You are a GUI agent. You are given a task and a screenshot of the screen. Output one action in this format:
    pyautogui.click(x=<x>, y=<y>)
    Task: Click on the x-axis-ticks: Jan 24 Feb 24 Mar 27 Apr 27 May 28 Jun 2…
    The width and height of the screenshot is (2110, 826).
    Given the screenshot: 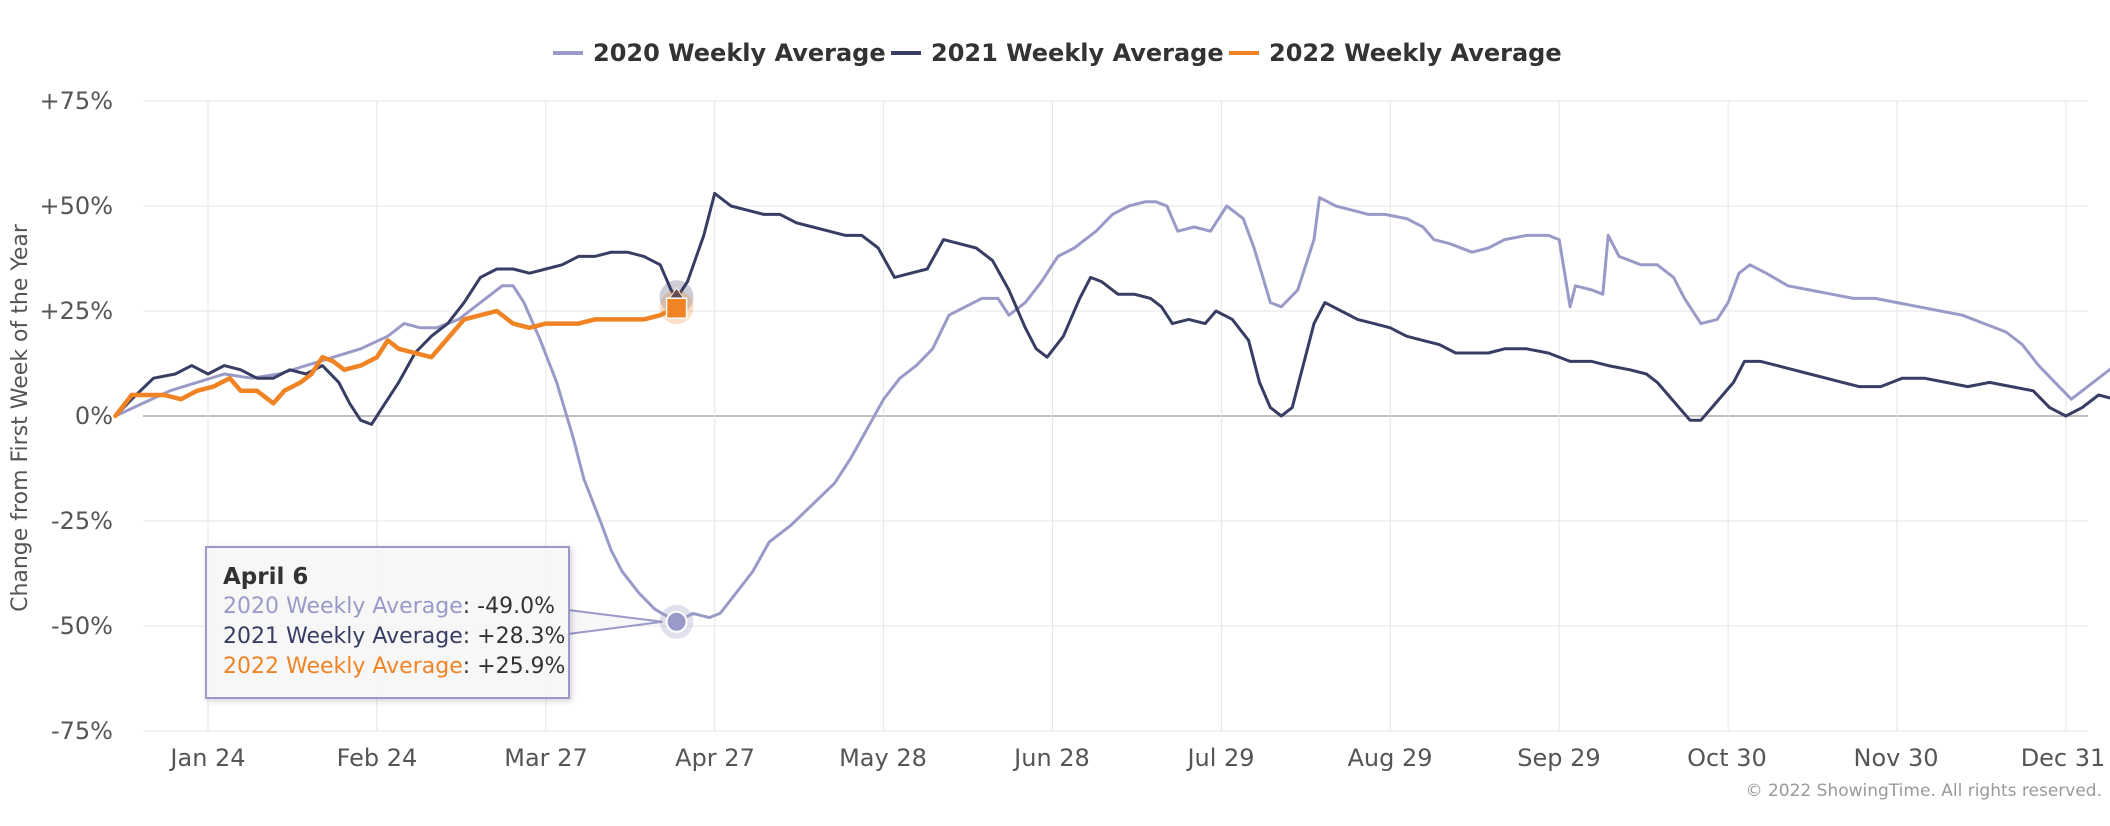 What is the action you would take?
    pyautogui.click(x=1136, y=758)
    